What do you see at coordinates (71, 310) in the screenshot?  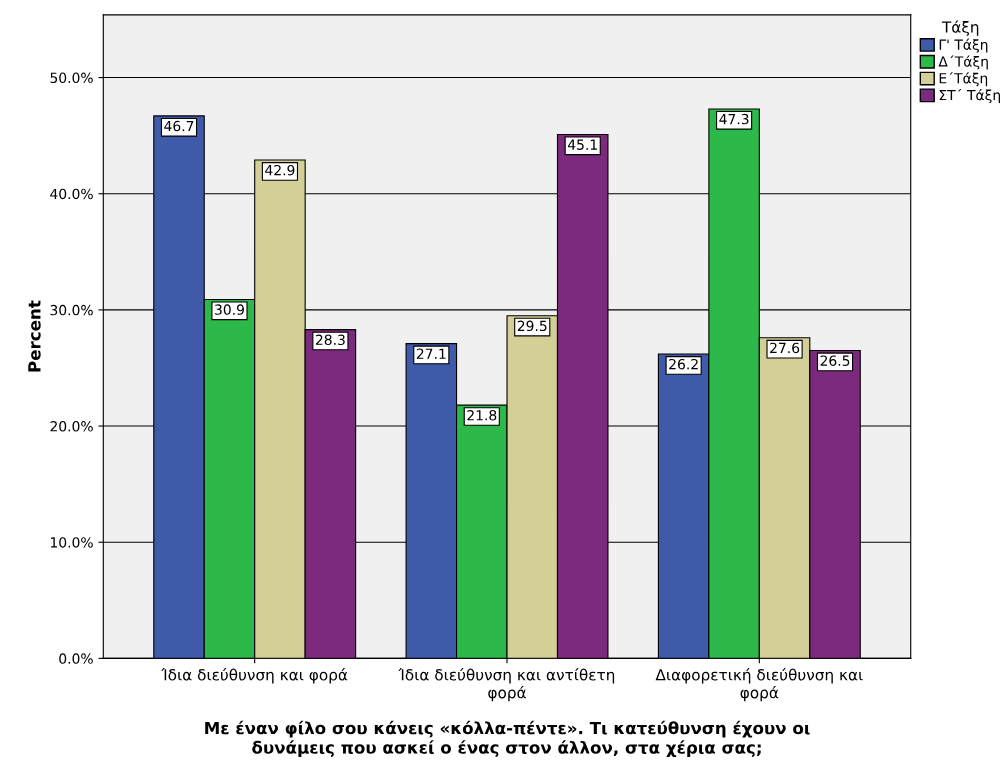 I see `y-tick-label: 30.0%` at bounding box center [71, 310].